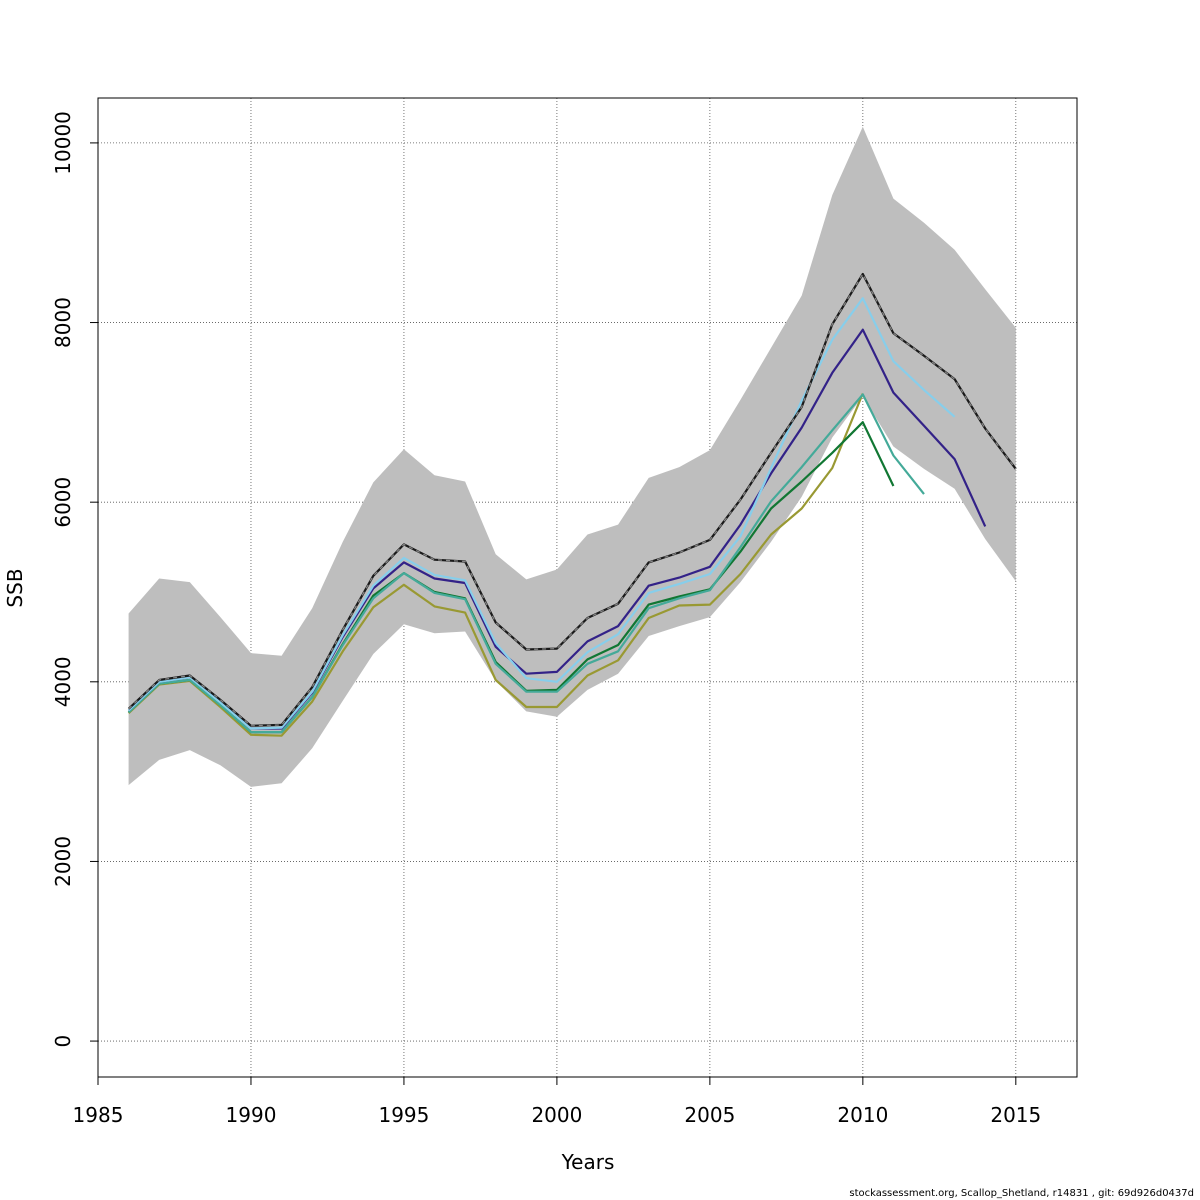  Describe the element at coordinates (588, 1162) in the screenshot. I see `x-axis-label: Years` at that location.